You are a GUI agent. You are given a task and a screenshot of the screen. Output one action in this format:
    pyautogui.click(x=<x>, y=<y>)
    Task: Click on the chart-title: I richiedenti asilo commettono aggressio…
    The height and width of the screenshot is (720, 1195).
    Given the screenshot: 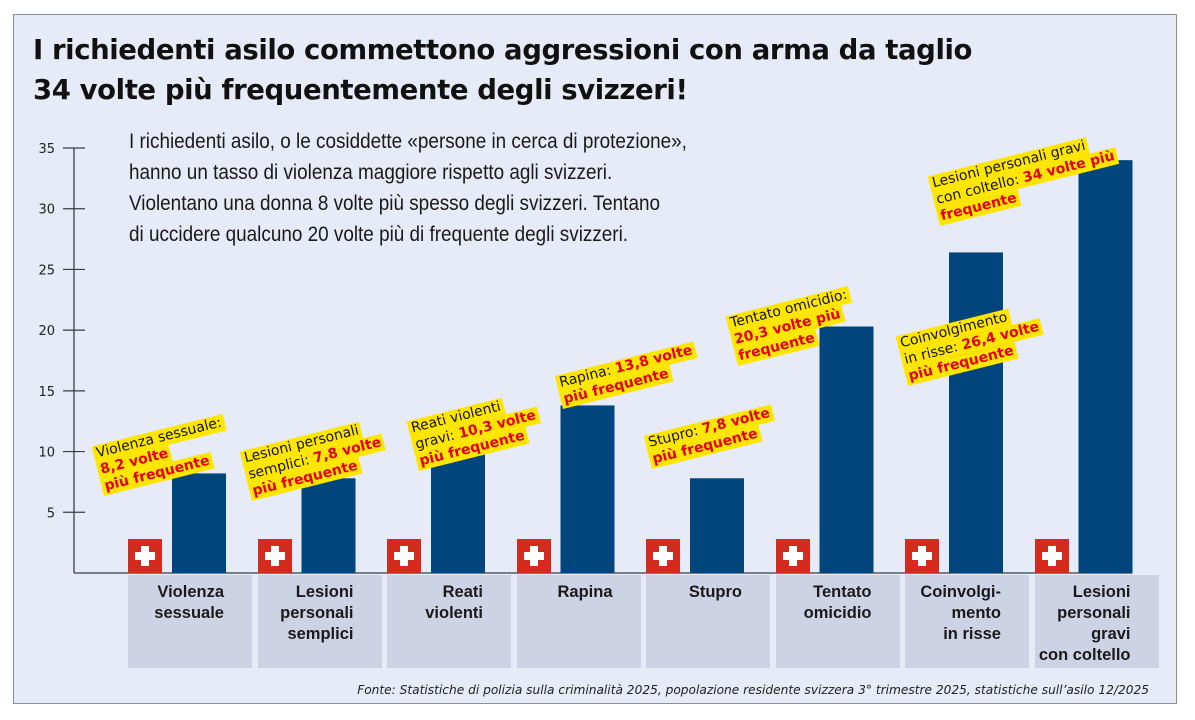 What is the action you would take?
    pyautogui.click(x=502, y=70)
    